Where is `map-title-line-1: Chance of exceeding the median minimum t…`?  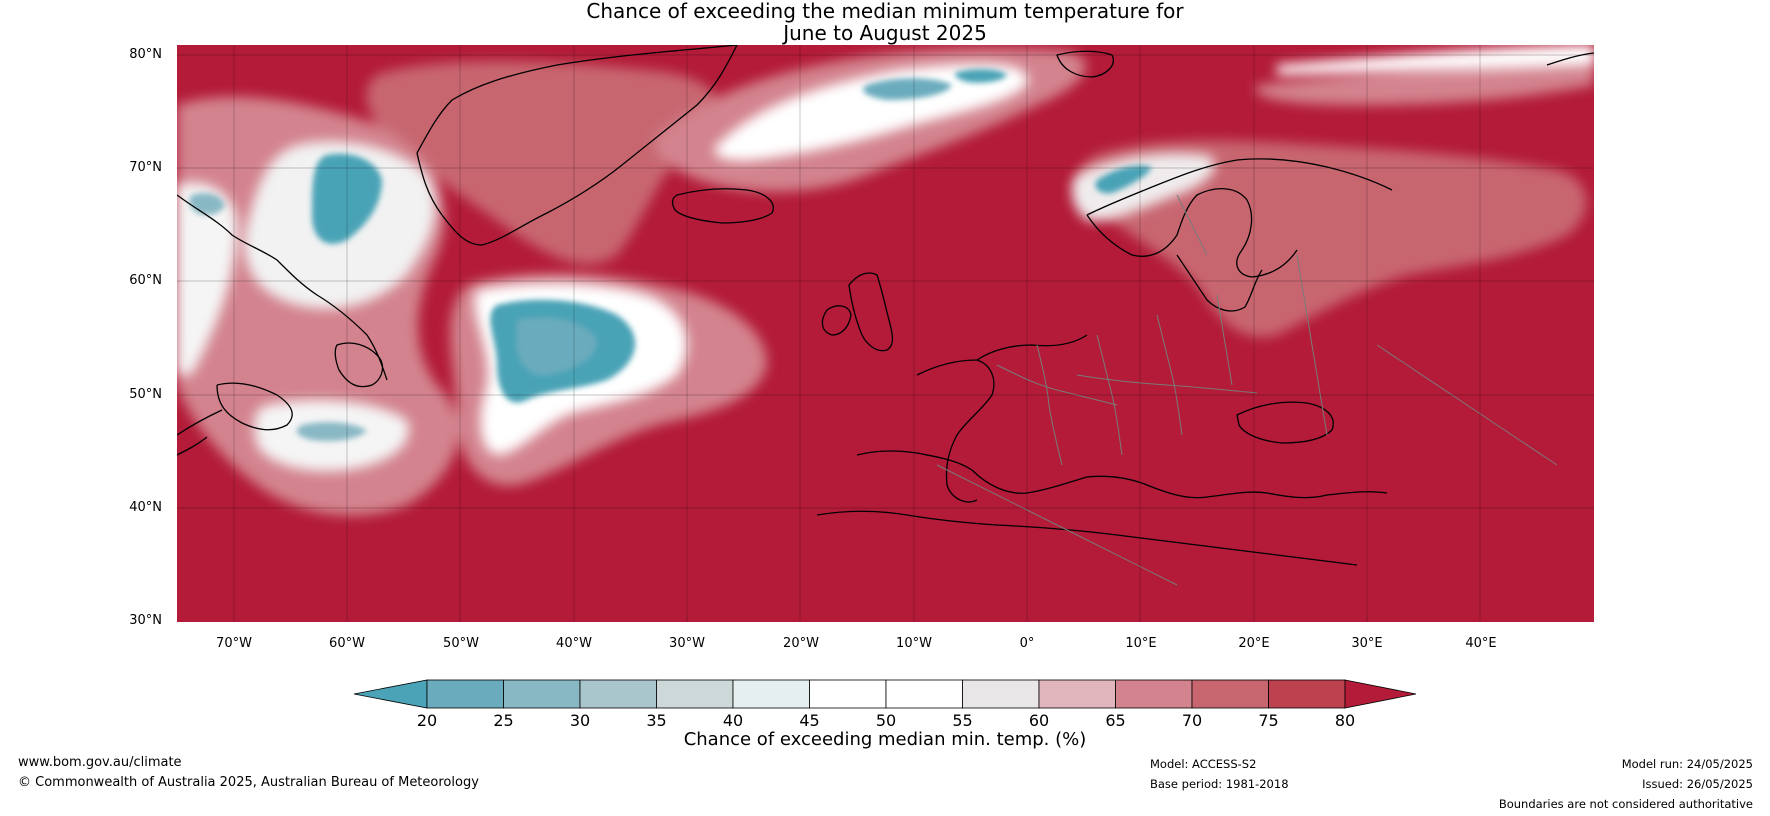
map-title-line-1: Chance of exceeding the median minimum t… is located at coordinates (885, 11).